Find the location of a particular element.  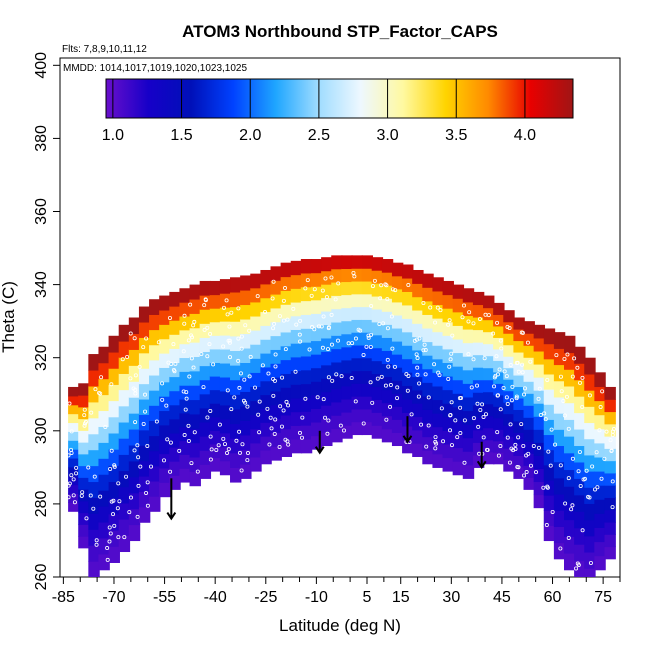

colorbar-tick-label: 3.5 is located at coordinates (456, 135).